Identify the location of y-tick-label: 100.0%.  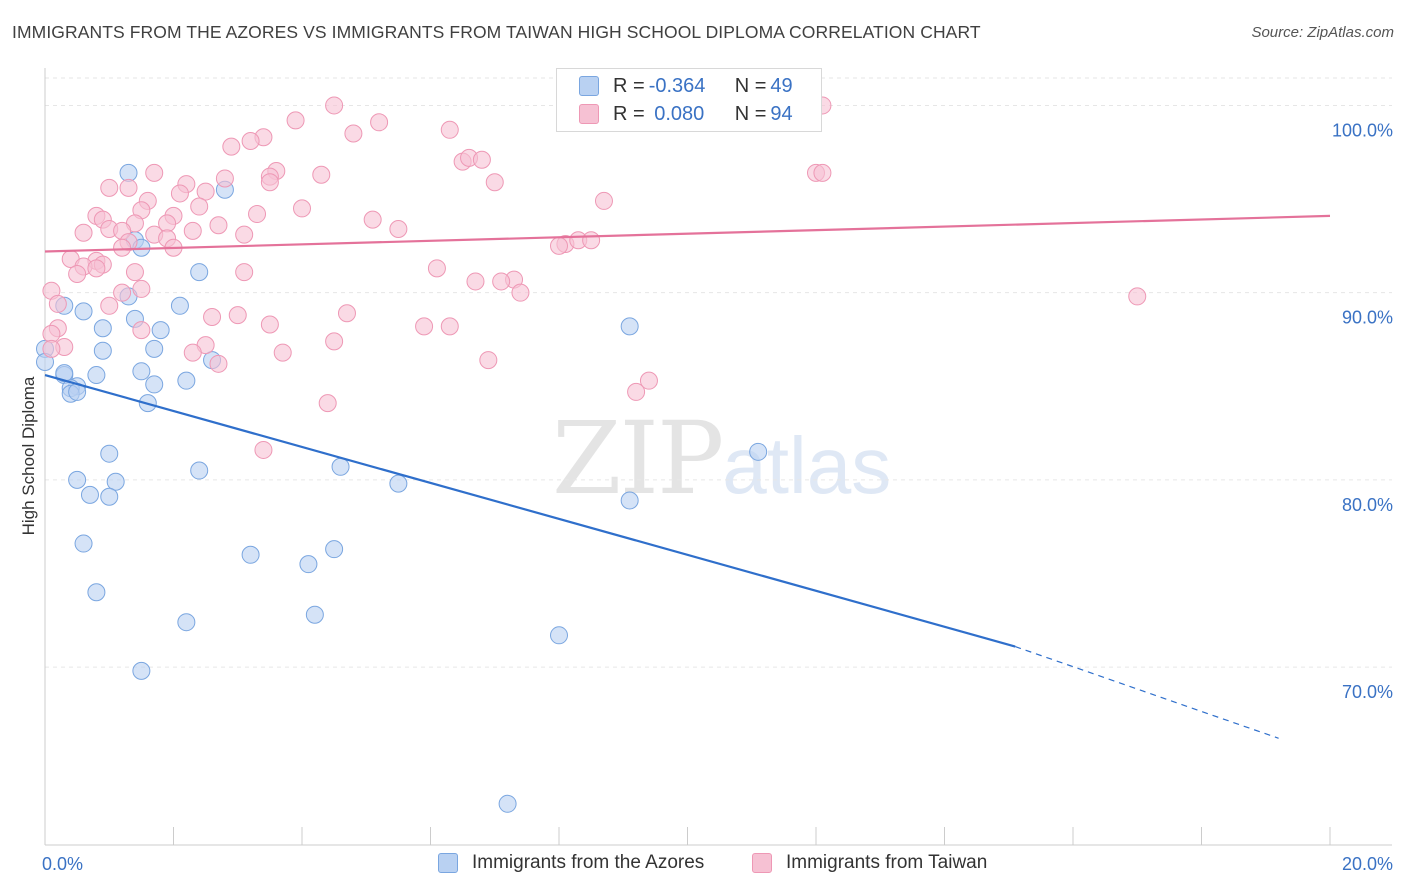
(1362, 130).